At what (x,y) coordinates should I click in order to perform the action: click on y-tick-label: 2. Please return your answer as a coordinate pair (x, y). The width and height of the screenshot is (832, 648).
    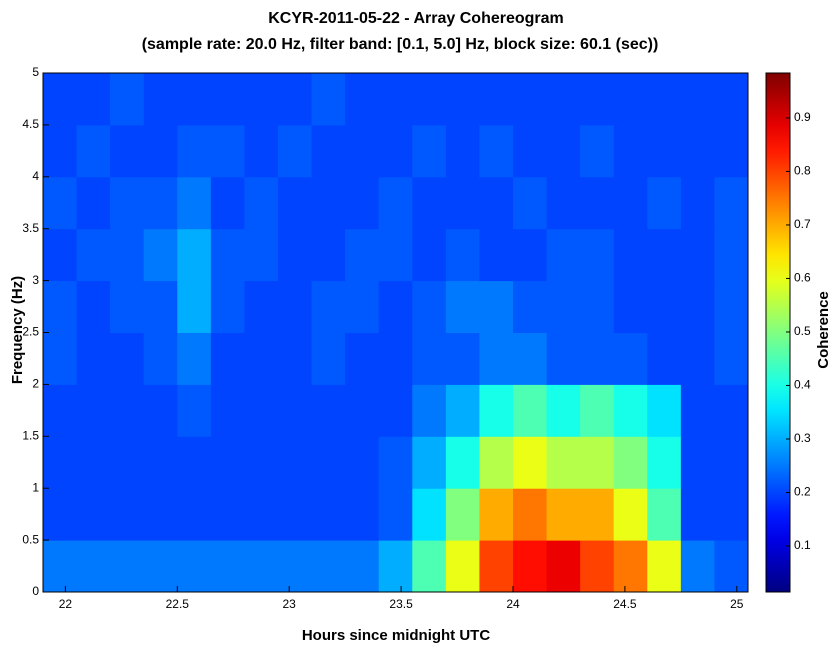
    Looking at the image, I should click on (35, 384).